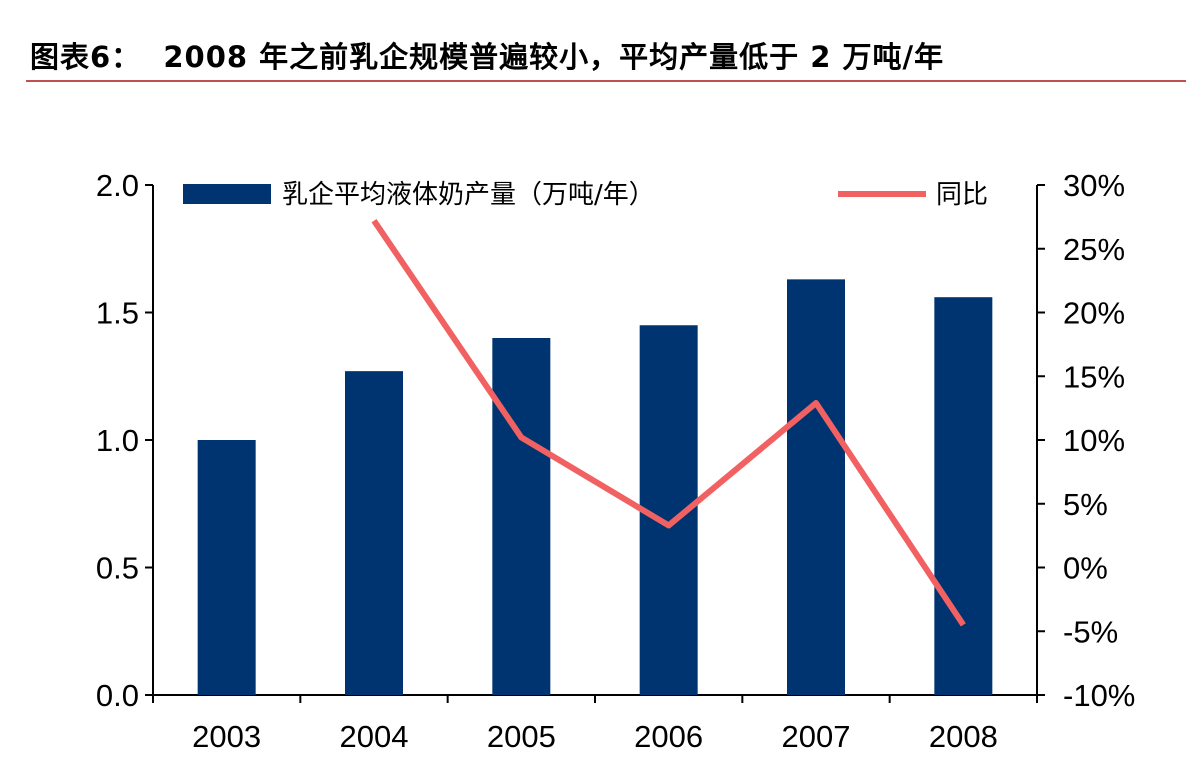  Describe the element at coordinates (816, 487) in the screenshot. I see `bar-2007` at that location.